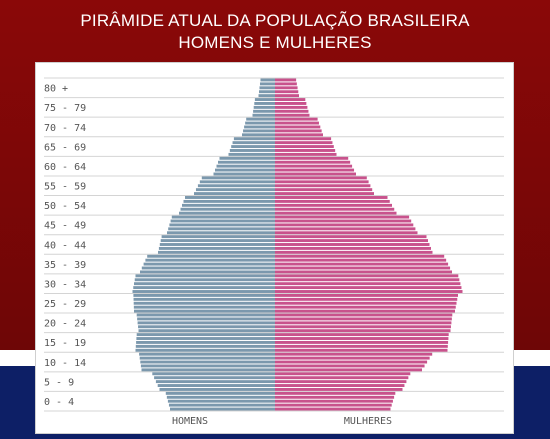  What do you see at coordinates (65, 108) in the screenshot?
I see `age-group-label: 75 - 79` at bounding box center [65, 108].